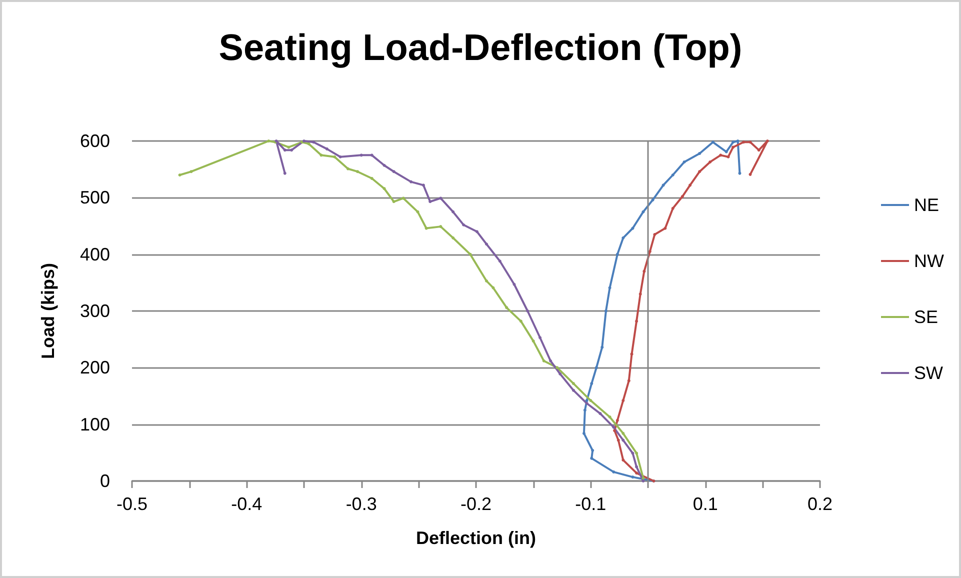 This screenshot has width=961, height=578. What do you see at coordinates (929, 373) in the screenshot?
I see `legend-label: SW` at bounding box center [929, 373].